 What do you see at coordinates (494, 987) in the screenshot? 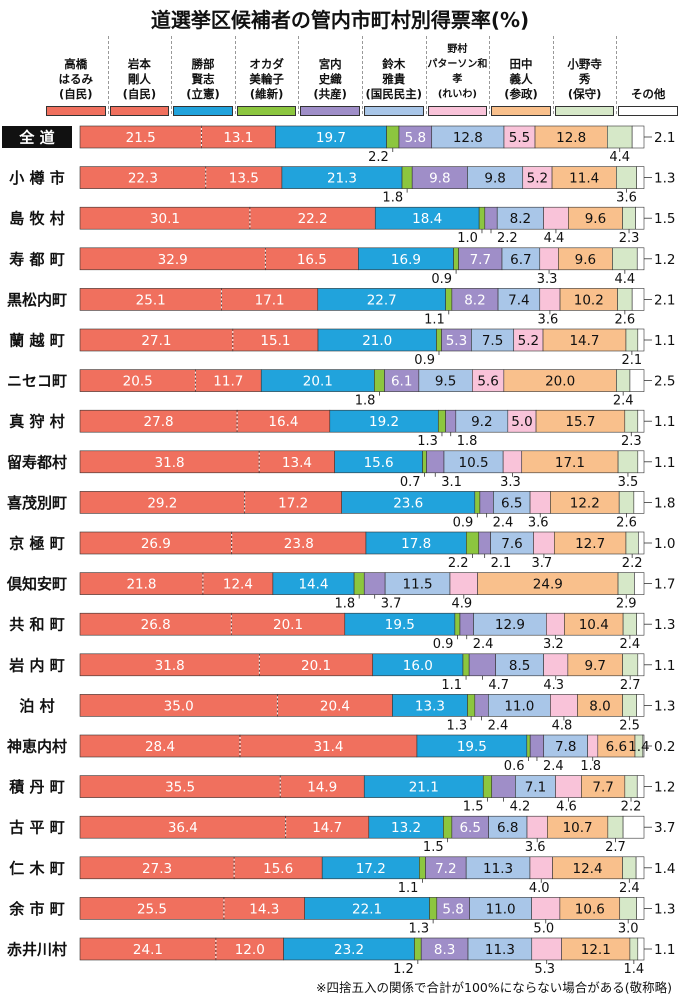
I see `footnote: ※四捨五入の関係で合計が100%にならない場合がある(敬称略)` at bounding box center [494, 987].